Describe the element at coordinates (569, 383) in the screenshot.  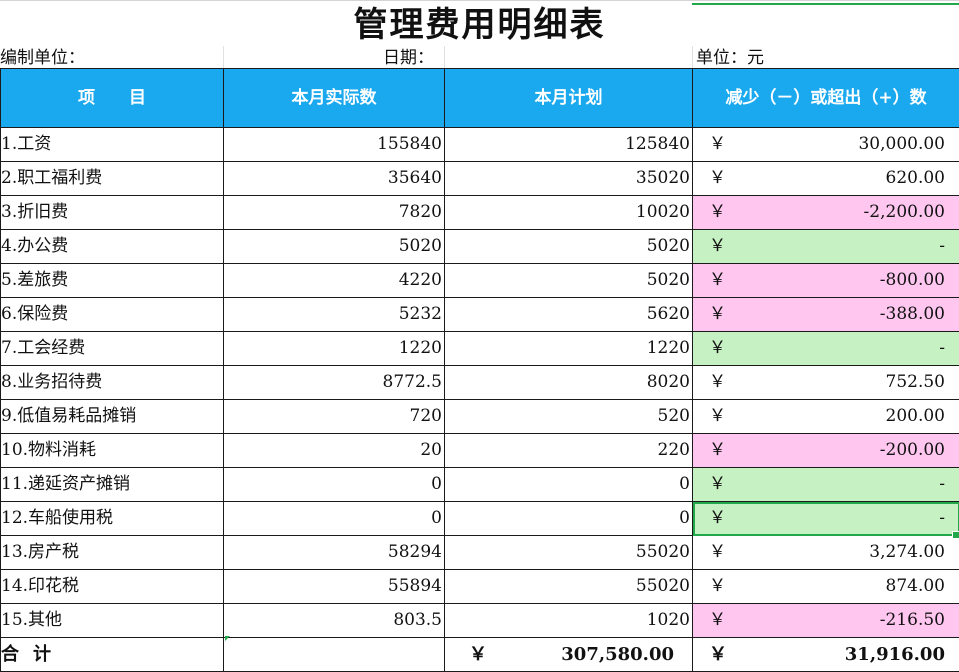
I see `plan-cell: 8020` at that location.